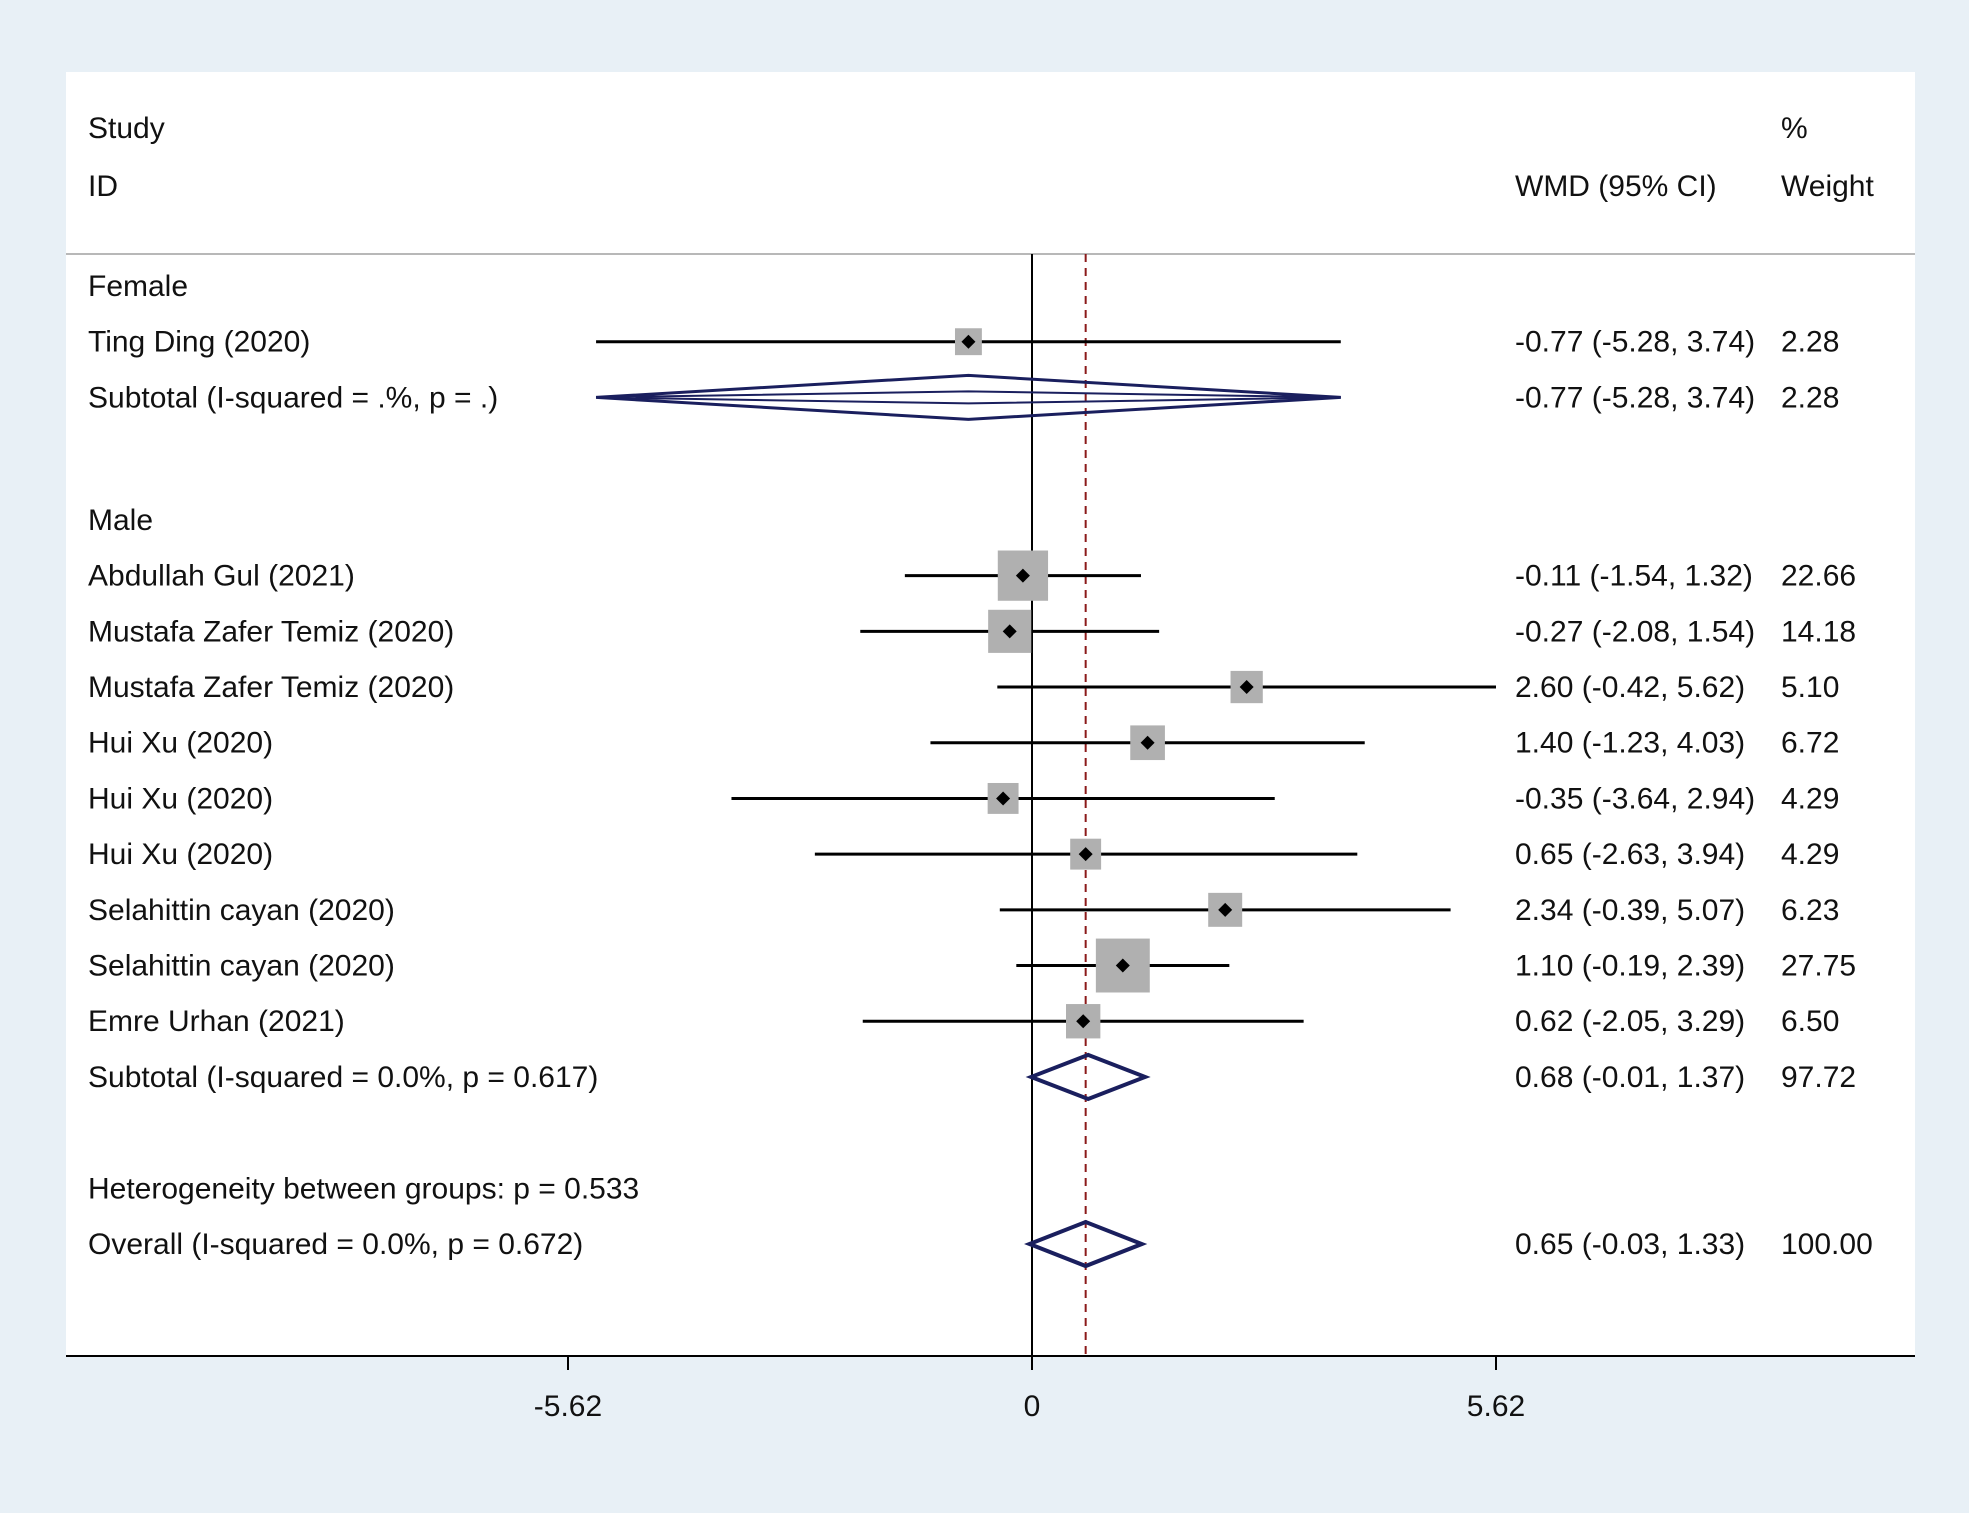 This screenshot has height=1513, width=1969. Describe the element at coordinates (1630, 854) in the screenshot. I see `ci-text: 0.65 (-2.63, 3.94)` at that location.